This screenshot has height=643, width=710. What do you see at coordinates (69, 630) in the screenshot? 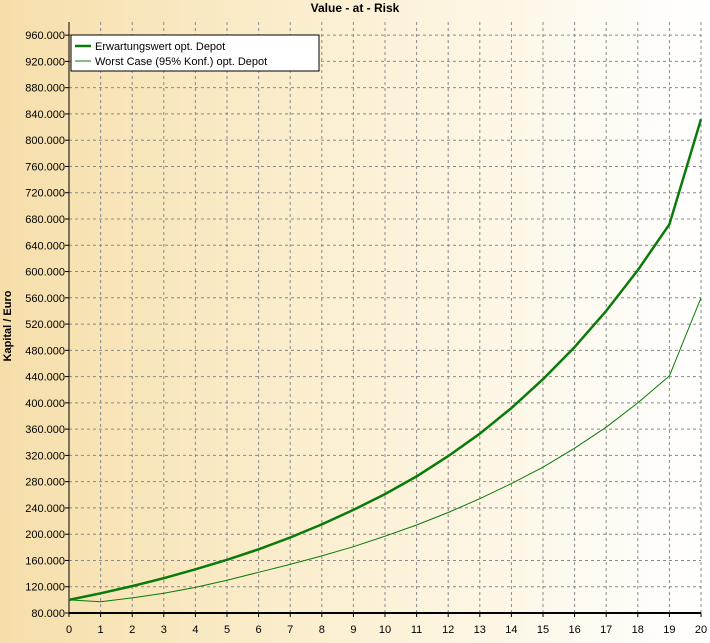
I see `x-tick-label: 0` at bounding box center [69, 630].